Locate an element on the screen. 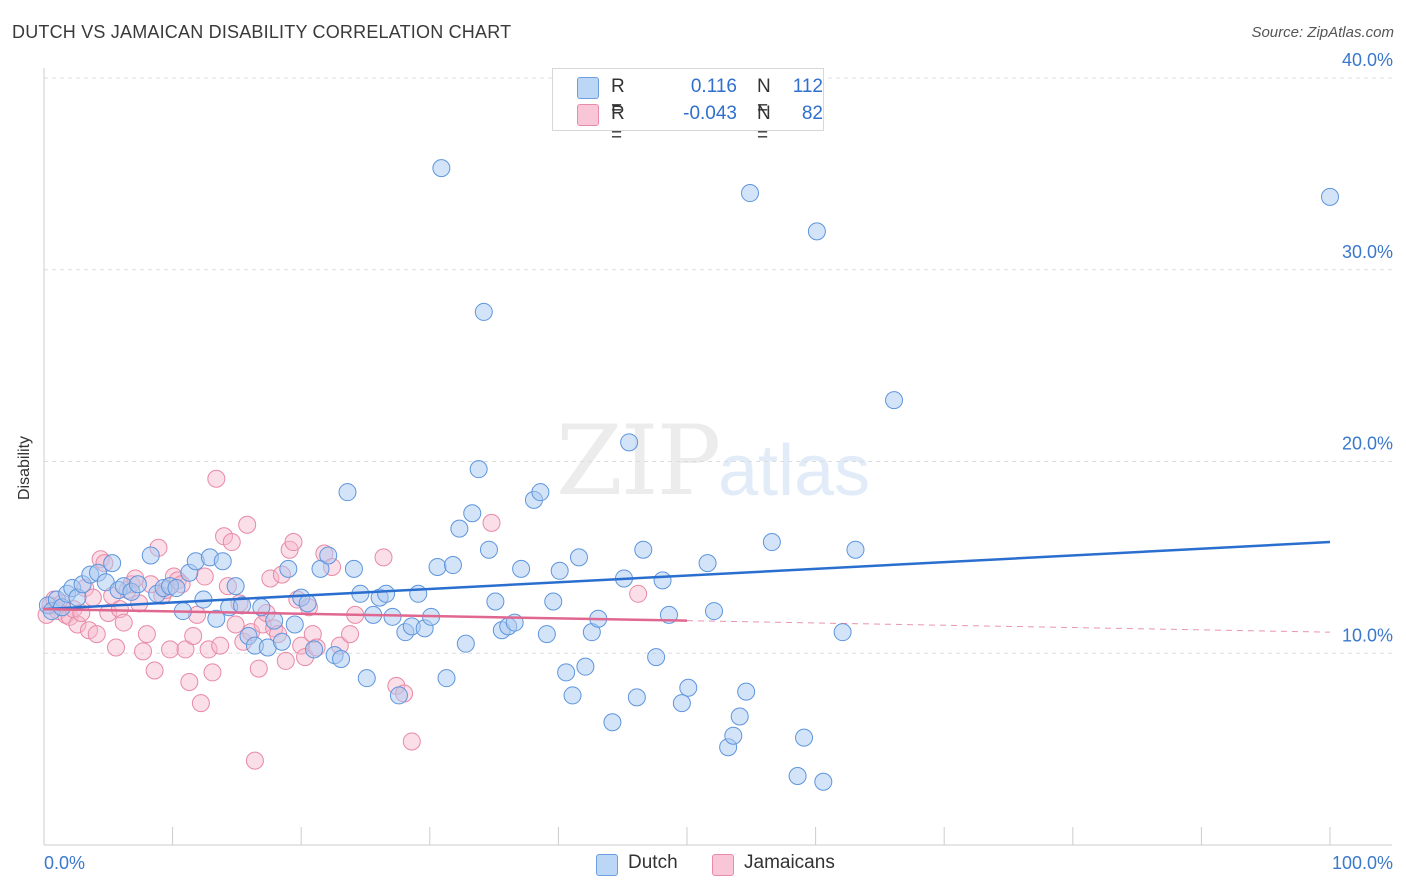  y-tick-label: 30.0% is located at coordinates (1367, 252).